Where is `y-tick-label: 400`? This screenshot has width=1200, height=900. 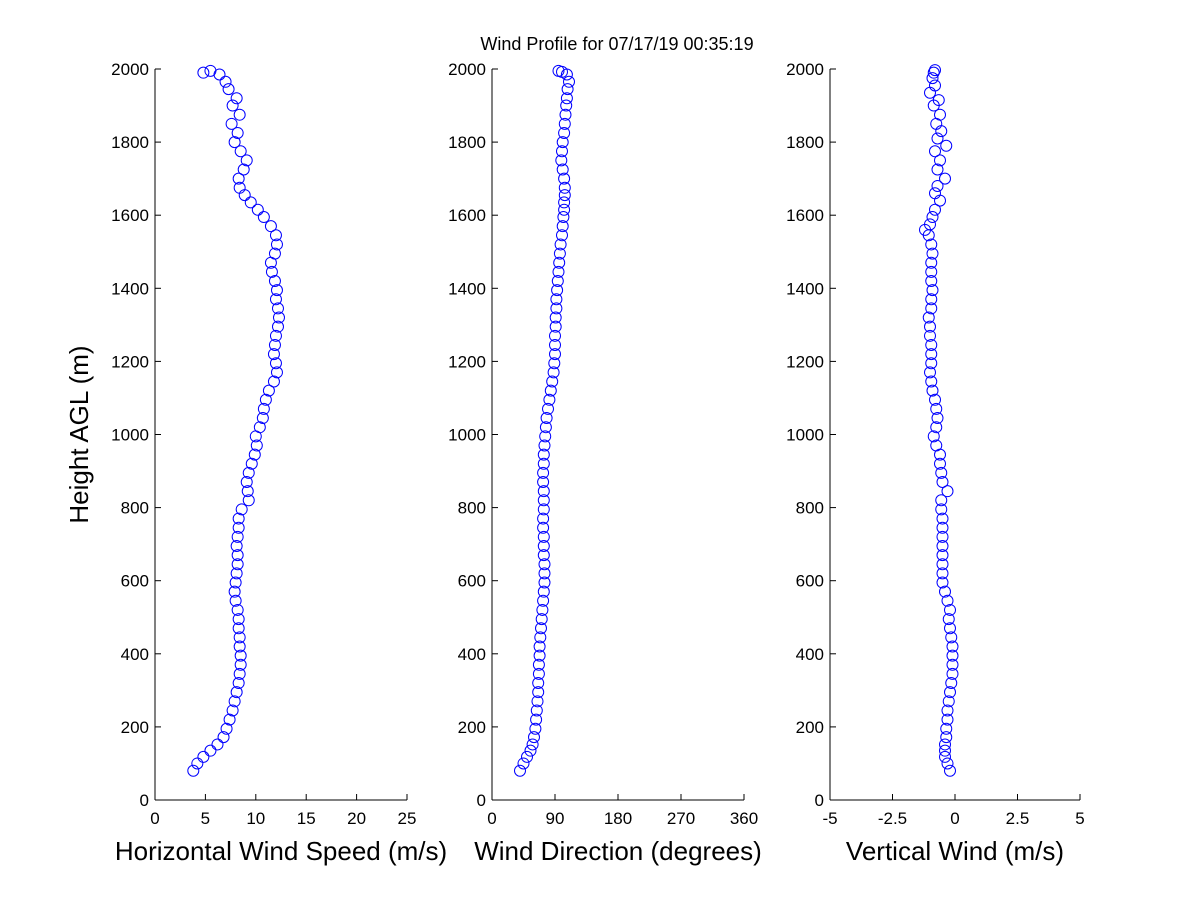
y-tick-label: 400 is located at coordinates (135, 654).